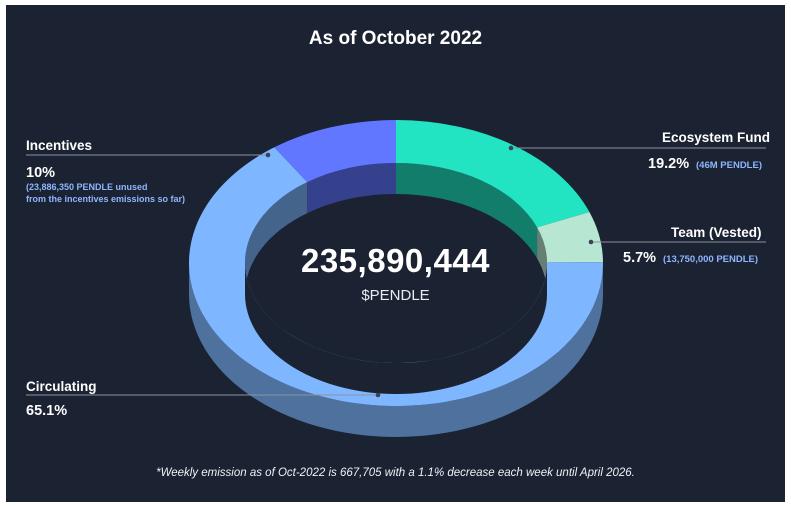 This screenshot has width=791, height=507. Describe the element at coordinates (729, 165) in the screenshot. I see `note-ecosystem-fund: (46M PENDLE)` at that location.